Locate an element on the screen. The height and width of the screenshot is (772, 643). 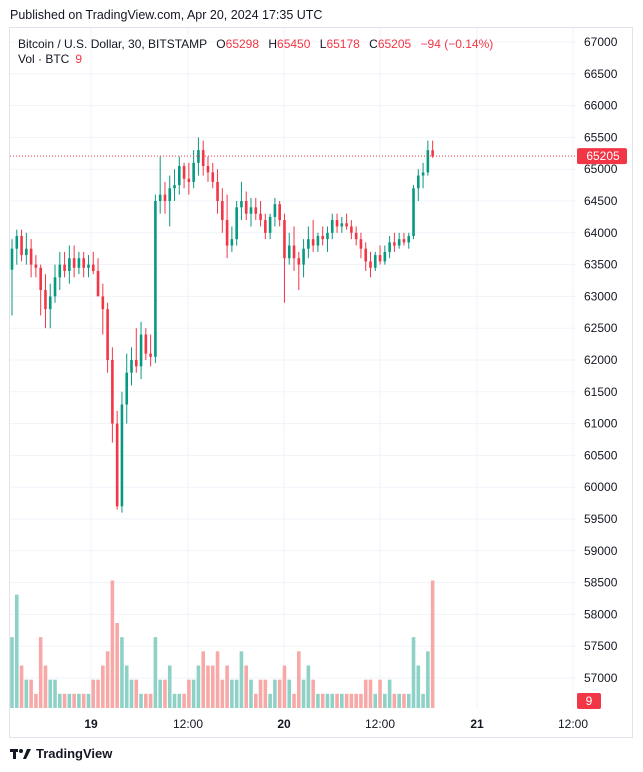
close-value: 65205 is located at coordinates (394, 44).